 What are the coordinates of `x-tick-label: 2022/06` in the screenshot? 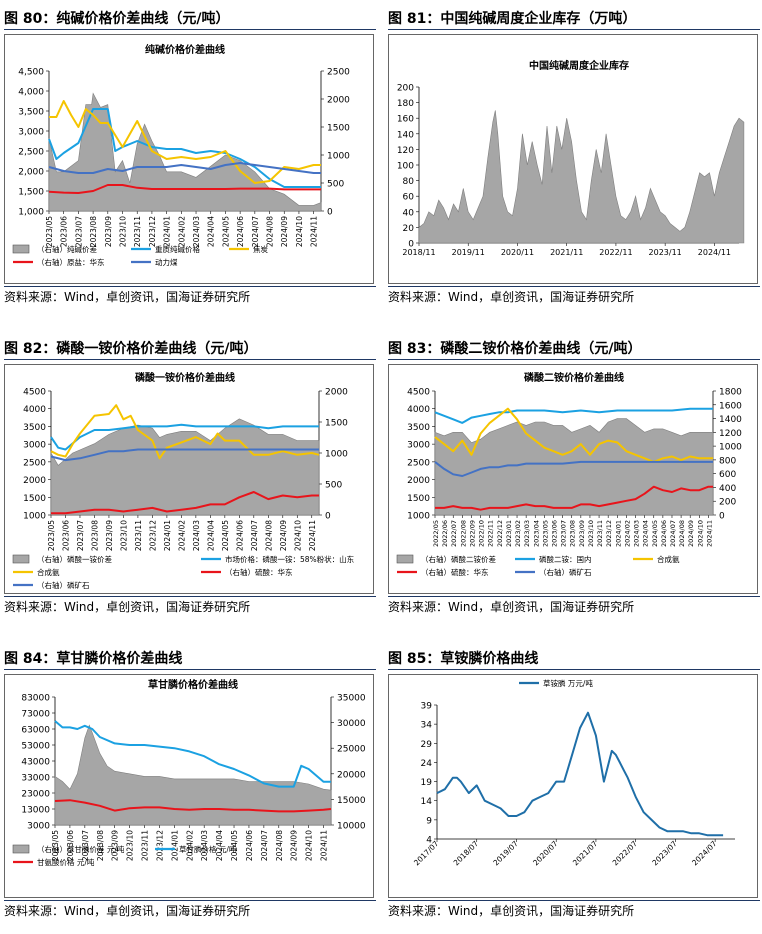 It's located at (445, 533).